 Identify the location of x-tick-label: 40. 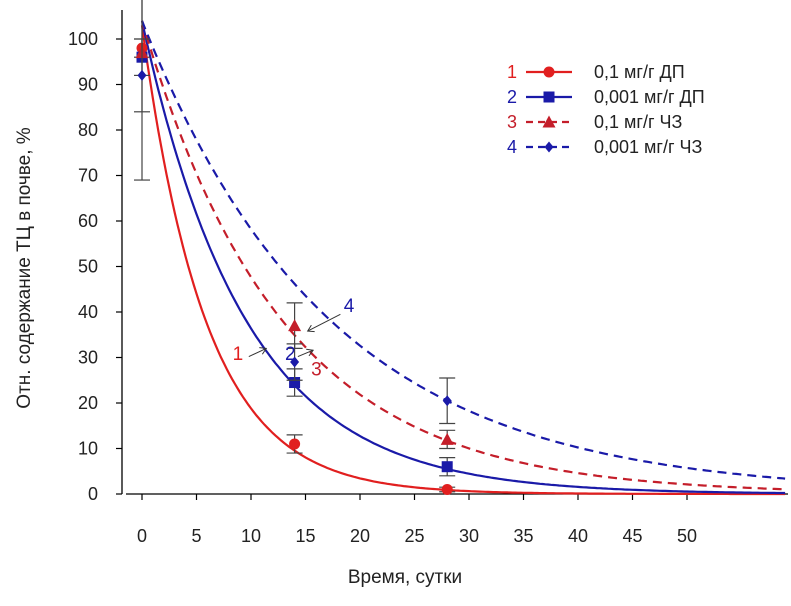
(578, 536).